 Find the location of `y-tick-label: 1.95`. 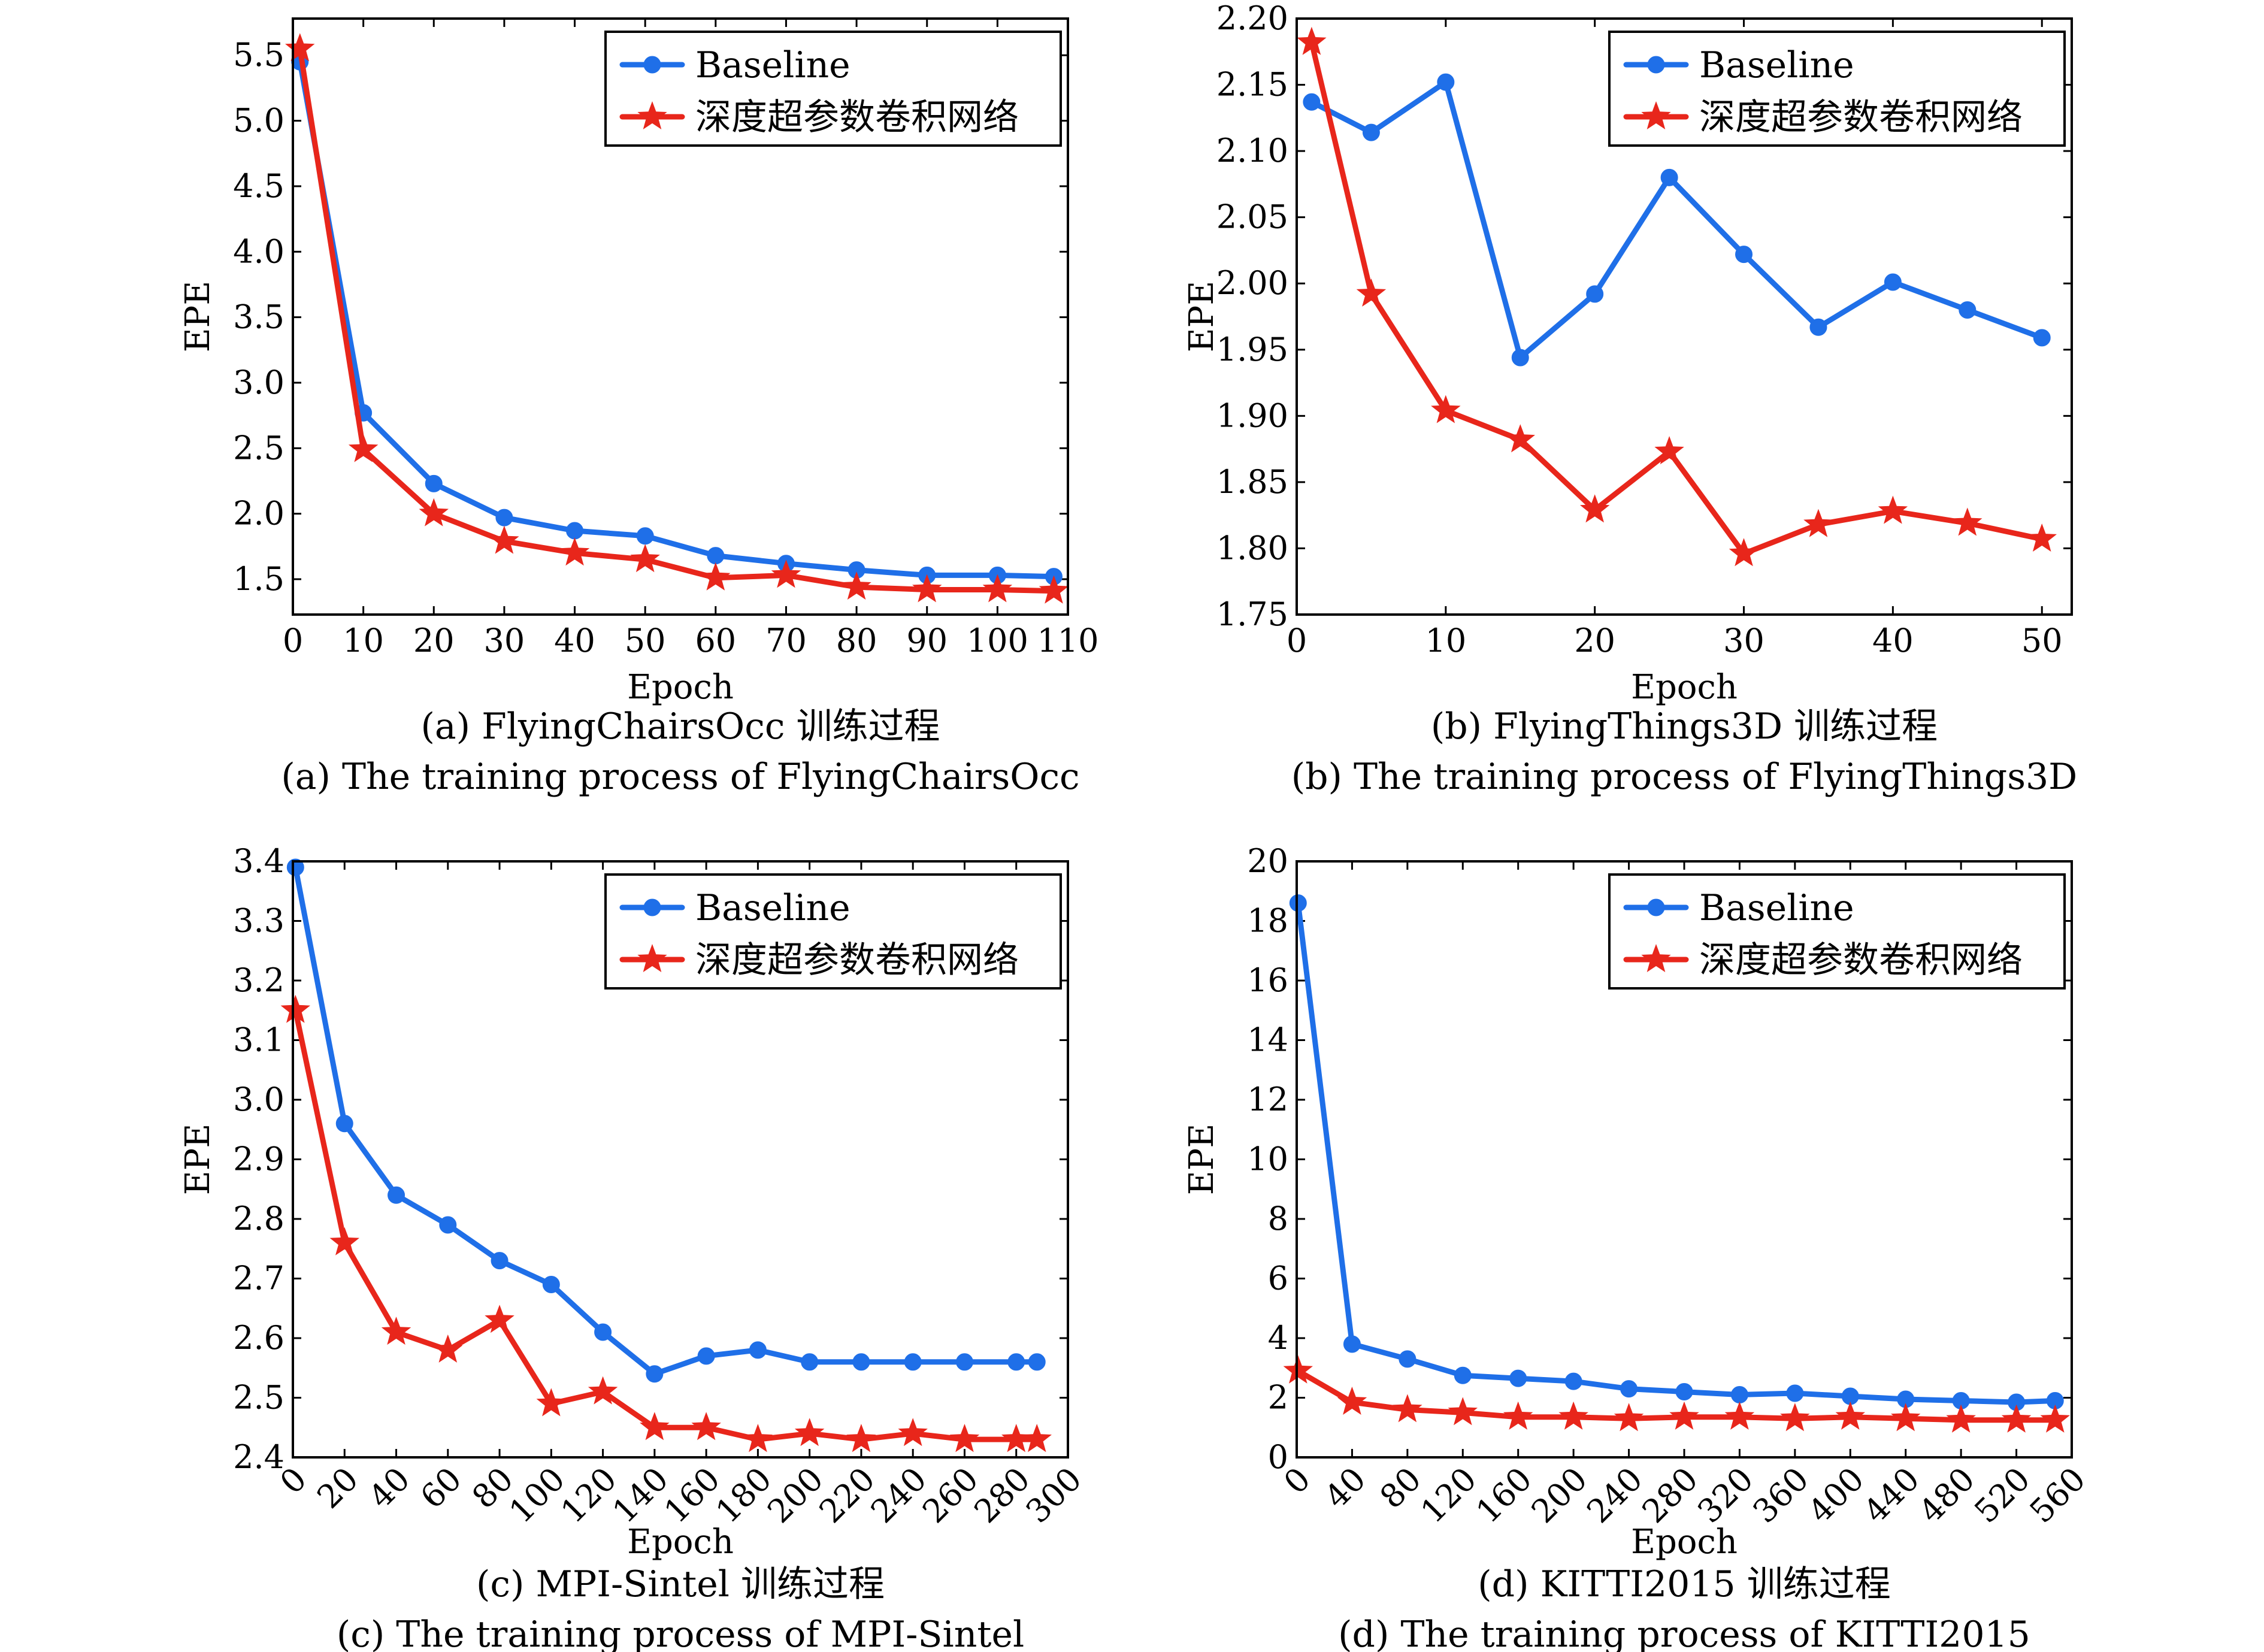

y-tick-label: 1.95 is located at coordinates (1252, 349).